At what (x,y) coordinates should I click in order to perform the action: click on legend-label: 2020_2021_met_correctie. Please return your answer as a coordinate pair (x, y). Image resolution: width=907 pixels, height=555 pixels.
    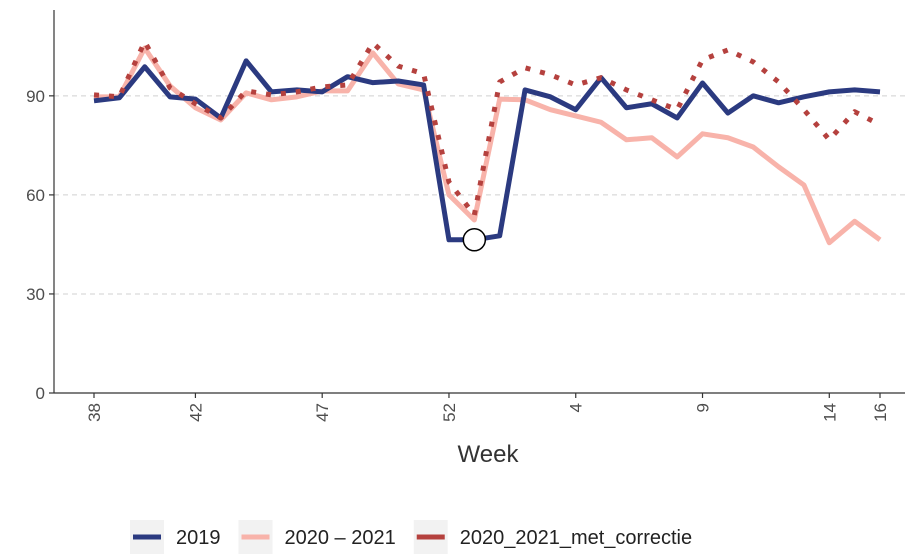
    Looking at the image, I should click on (576, 538).